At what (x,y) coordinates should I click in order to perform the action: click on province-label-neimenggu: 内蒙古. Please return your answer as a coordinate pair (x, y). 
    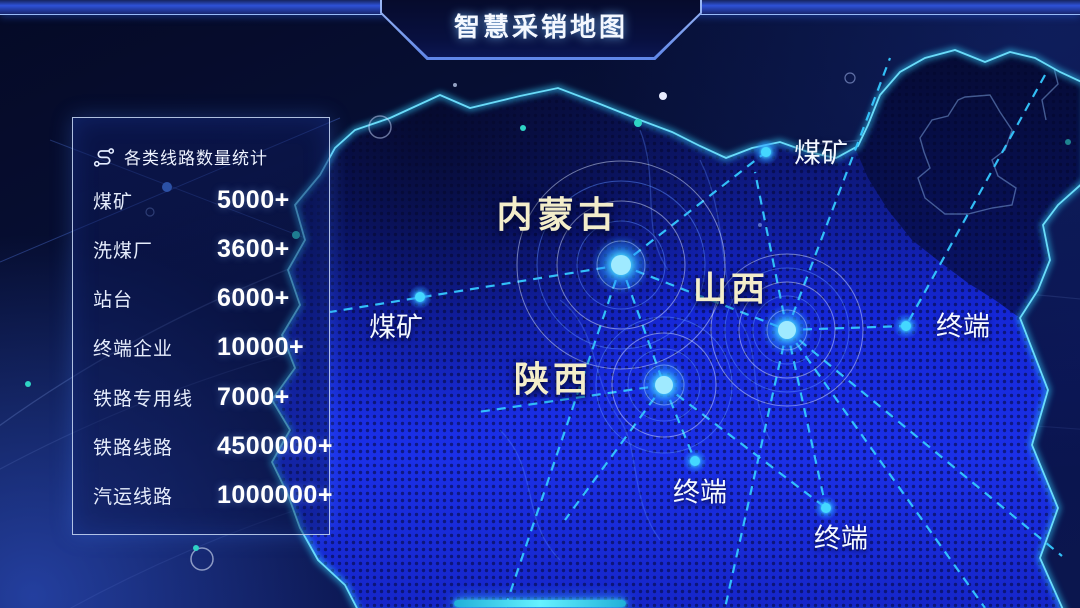
    Looking at the image, I should click on (558, 214).